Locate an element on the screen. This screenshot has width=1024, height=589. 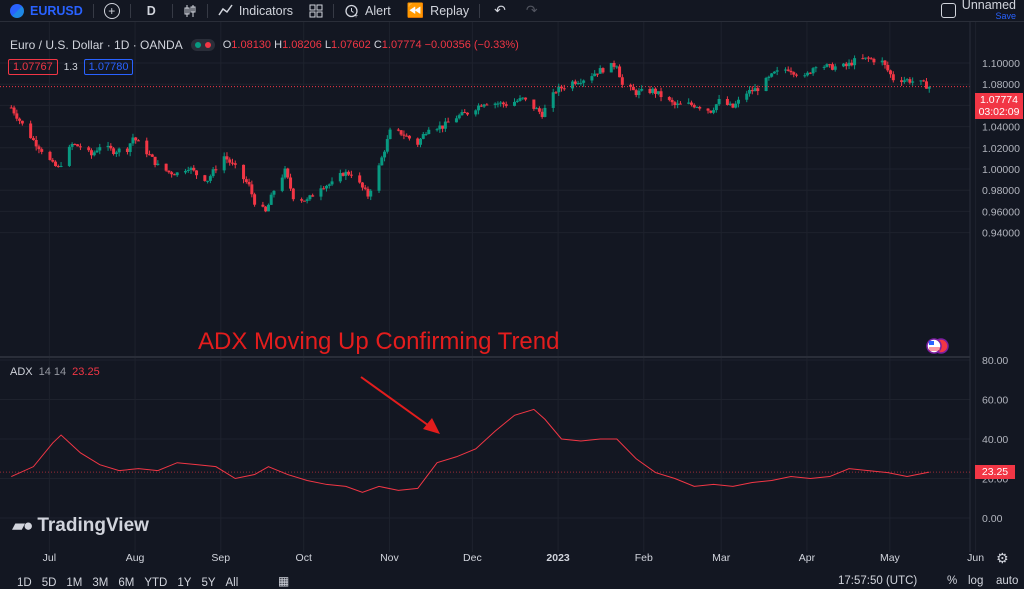
tradingview-logo: ▰● TradingView is located at coordinates (80, 526).